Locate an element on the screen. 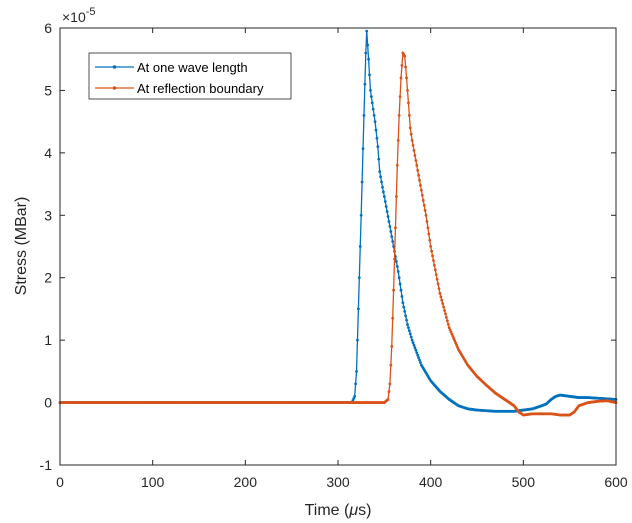 Image resolution: width=632 pixels, height=523 pixels. y-tick-label: 1 is located at coordinates (48, 340).